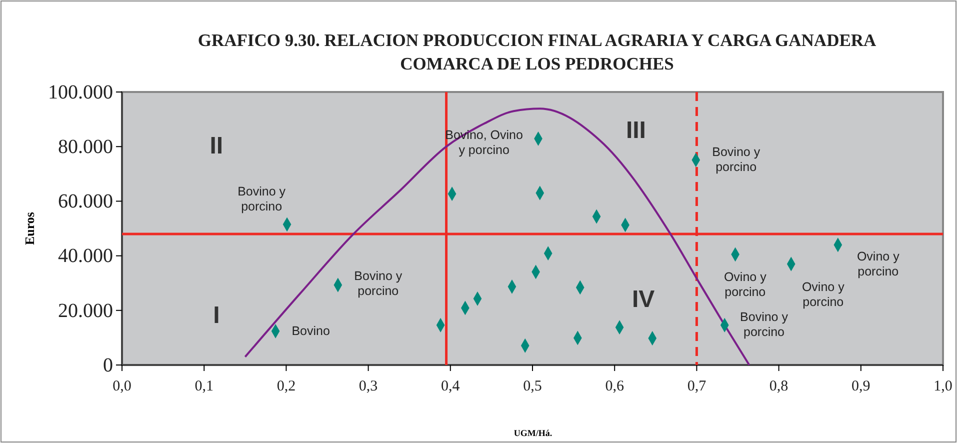 The image size is (957, 443). Describe the element at coordinates (311, 331) in the screenshot. I see `annotation: Bovino` at that location.